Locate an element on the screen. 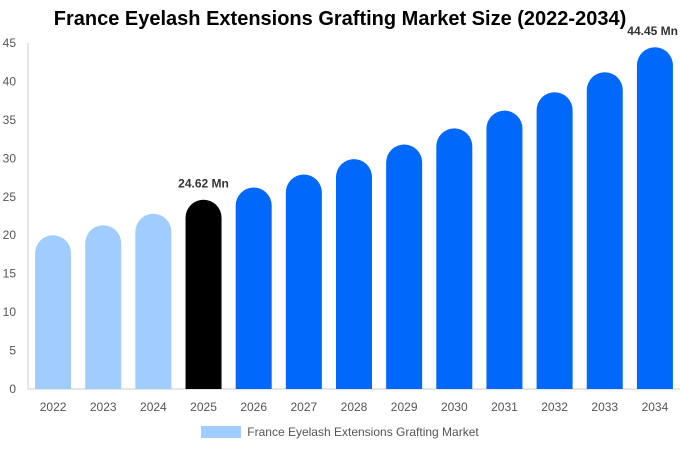  bar-2028 is located at coordinates (354, 274).